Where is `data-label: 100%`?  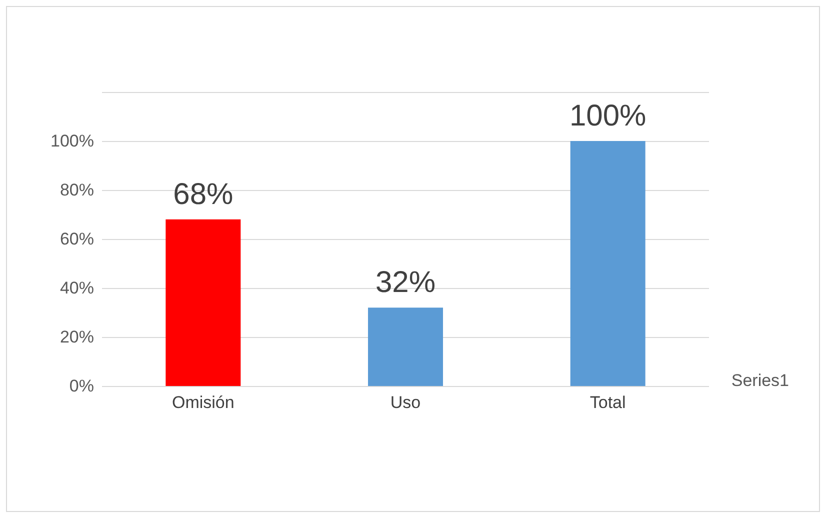 data-label: 100% is located at coordinates (607, 116).